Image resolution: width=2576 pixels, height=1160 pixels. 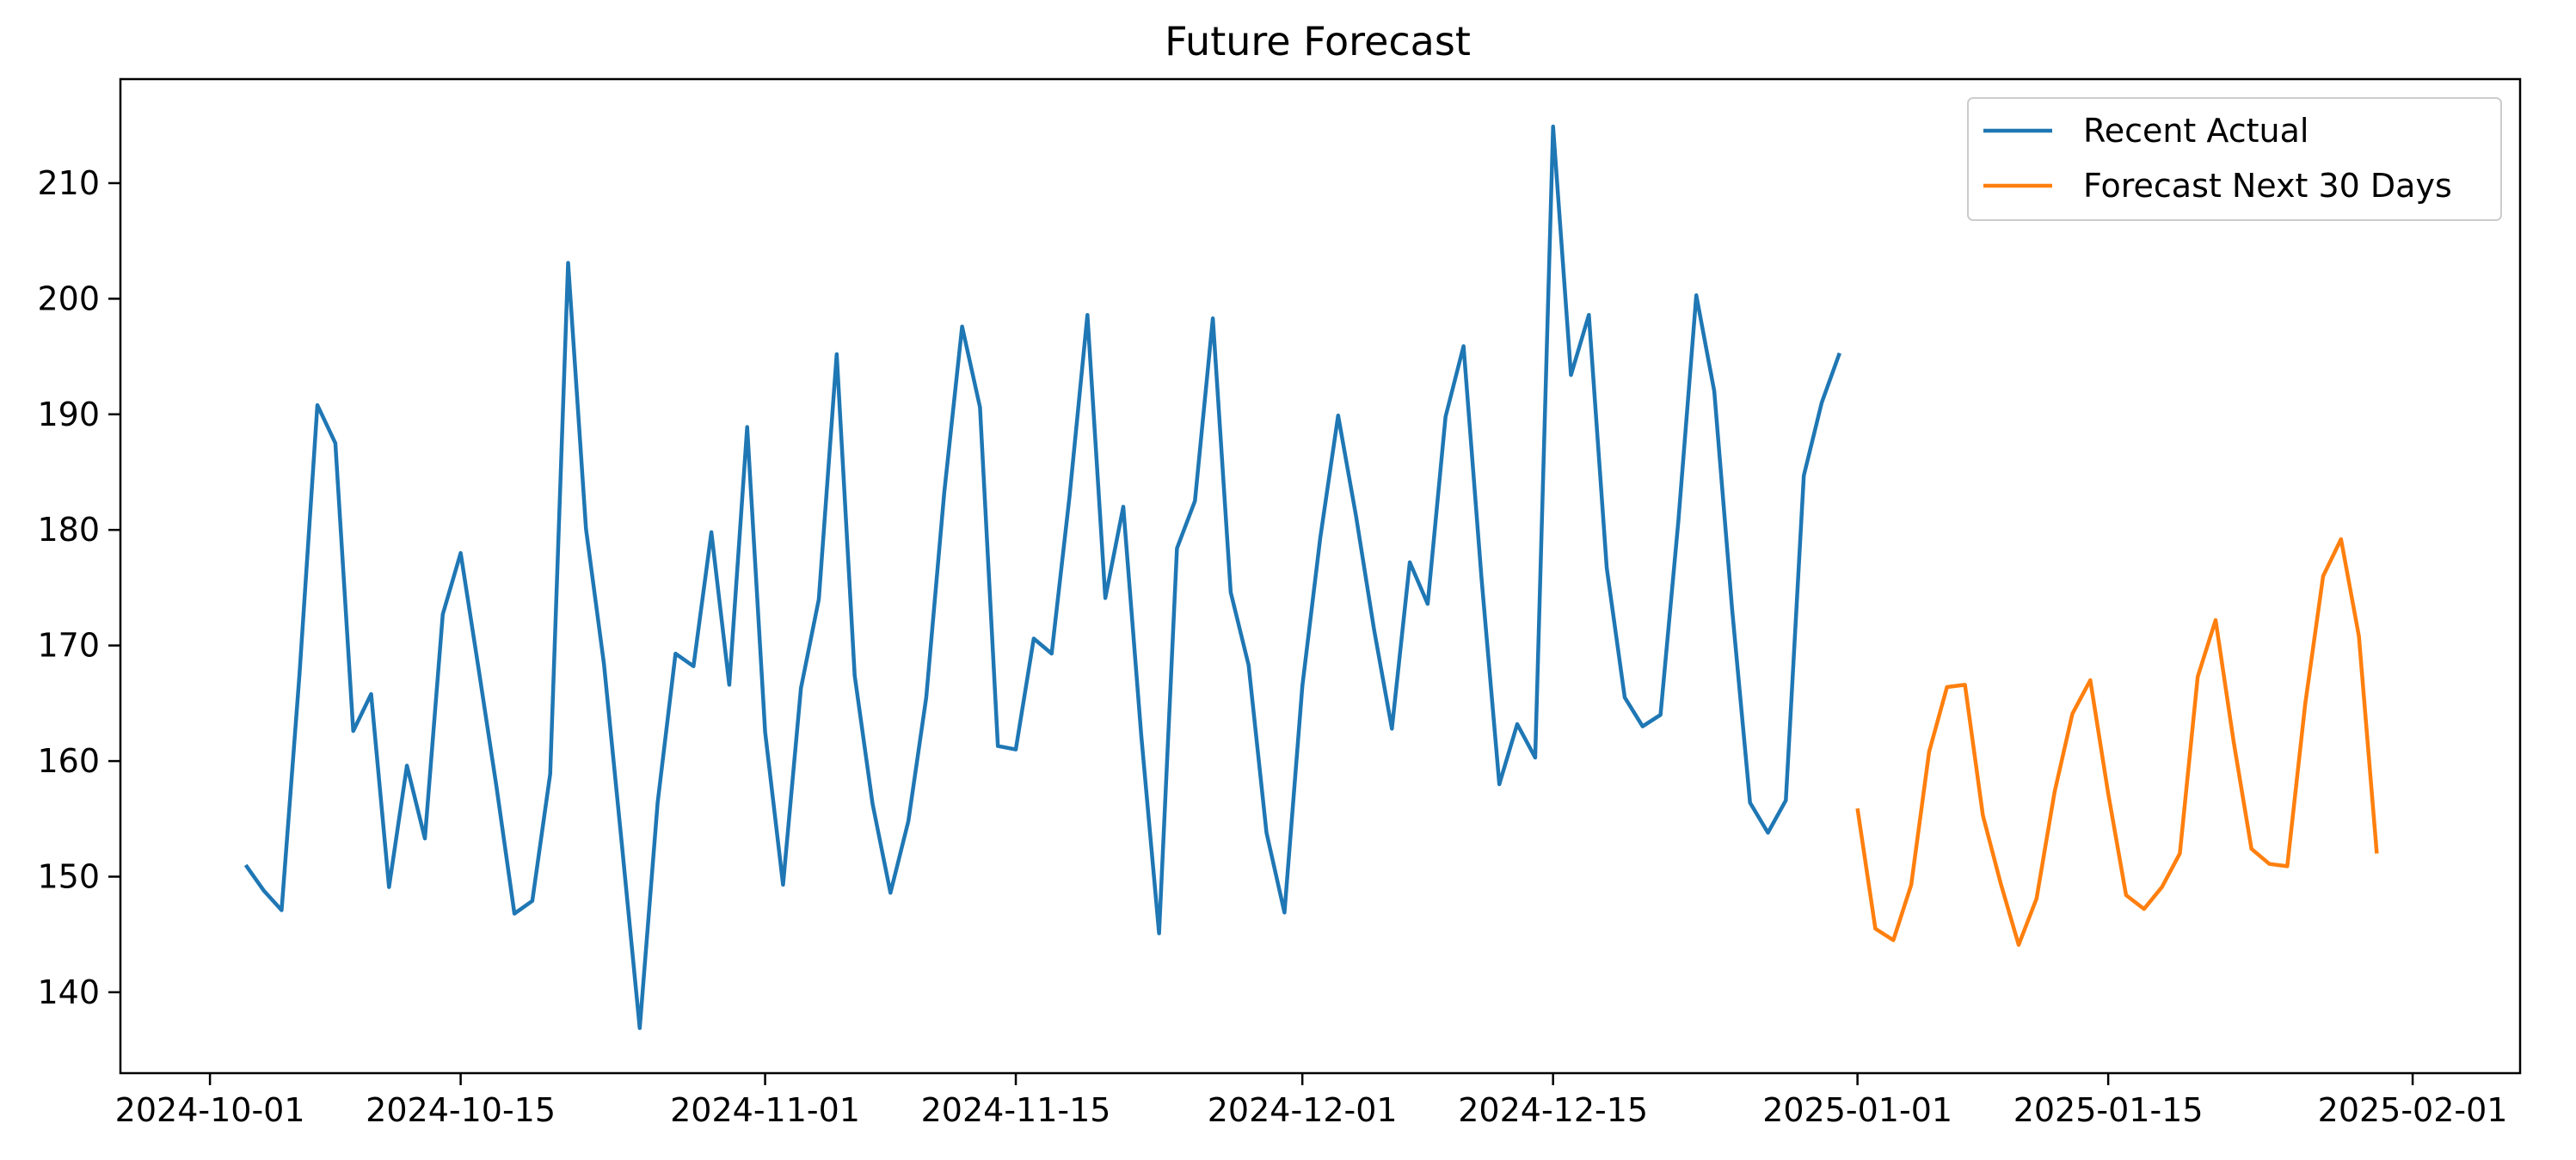 I want to click on y-tick-label: 190, so click(x=68, y=414).